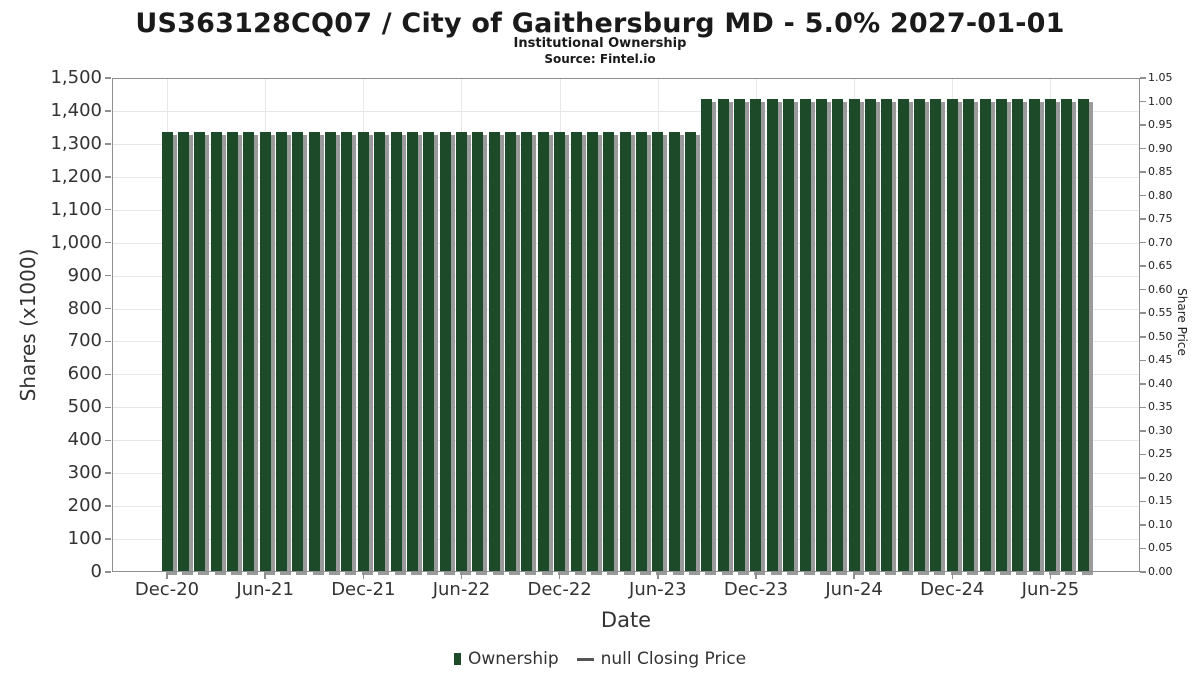 The width and height of the screenshot is (1200, 675). What do you see at coordinates (76, 209) in the screenshot?
I see `y-axis-label-left: 1,100` at bounding box center [76, 209].